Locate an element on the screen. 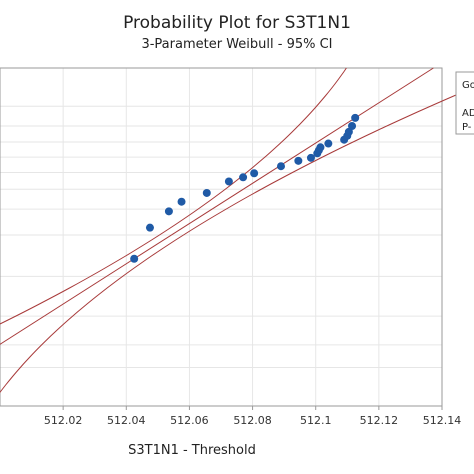  legend-line-1: Go is located at coordinates (468, 85).